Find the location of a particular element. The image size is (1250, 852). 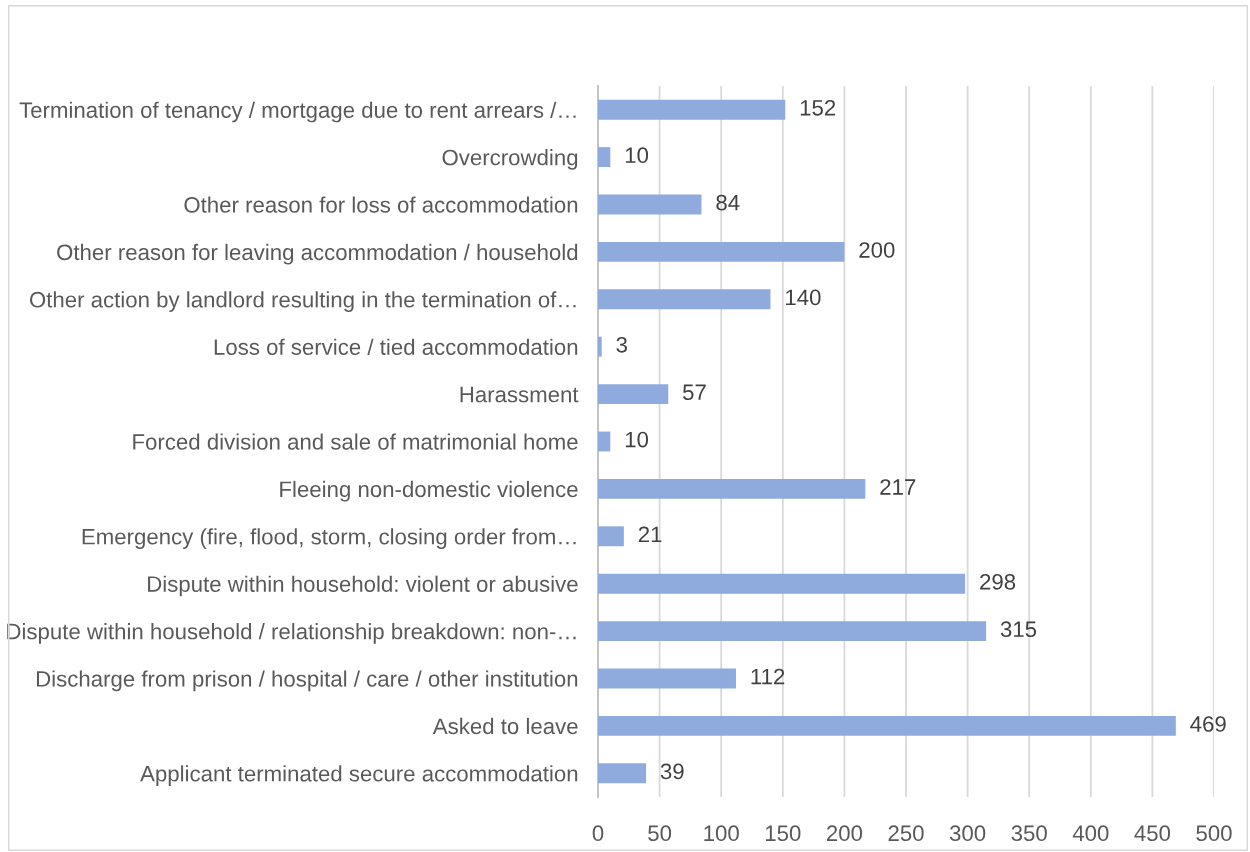

data-label: 39 is located at coordinates (672, 771).